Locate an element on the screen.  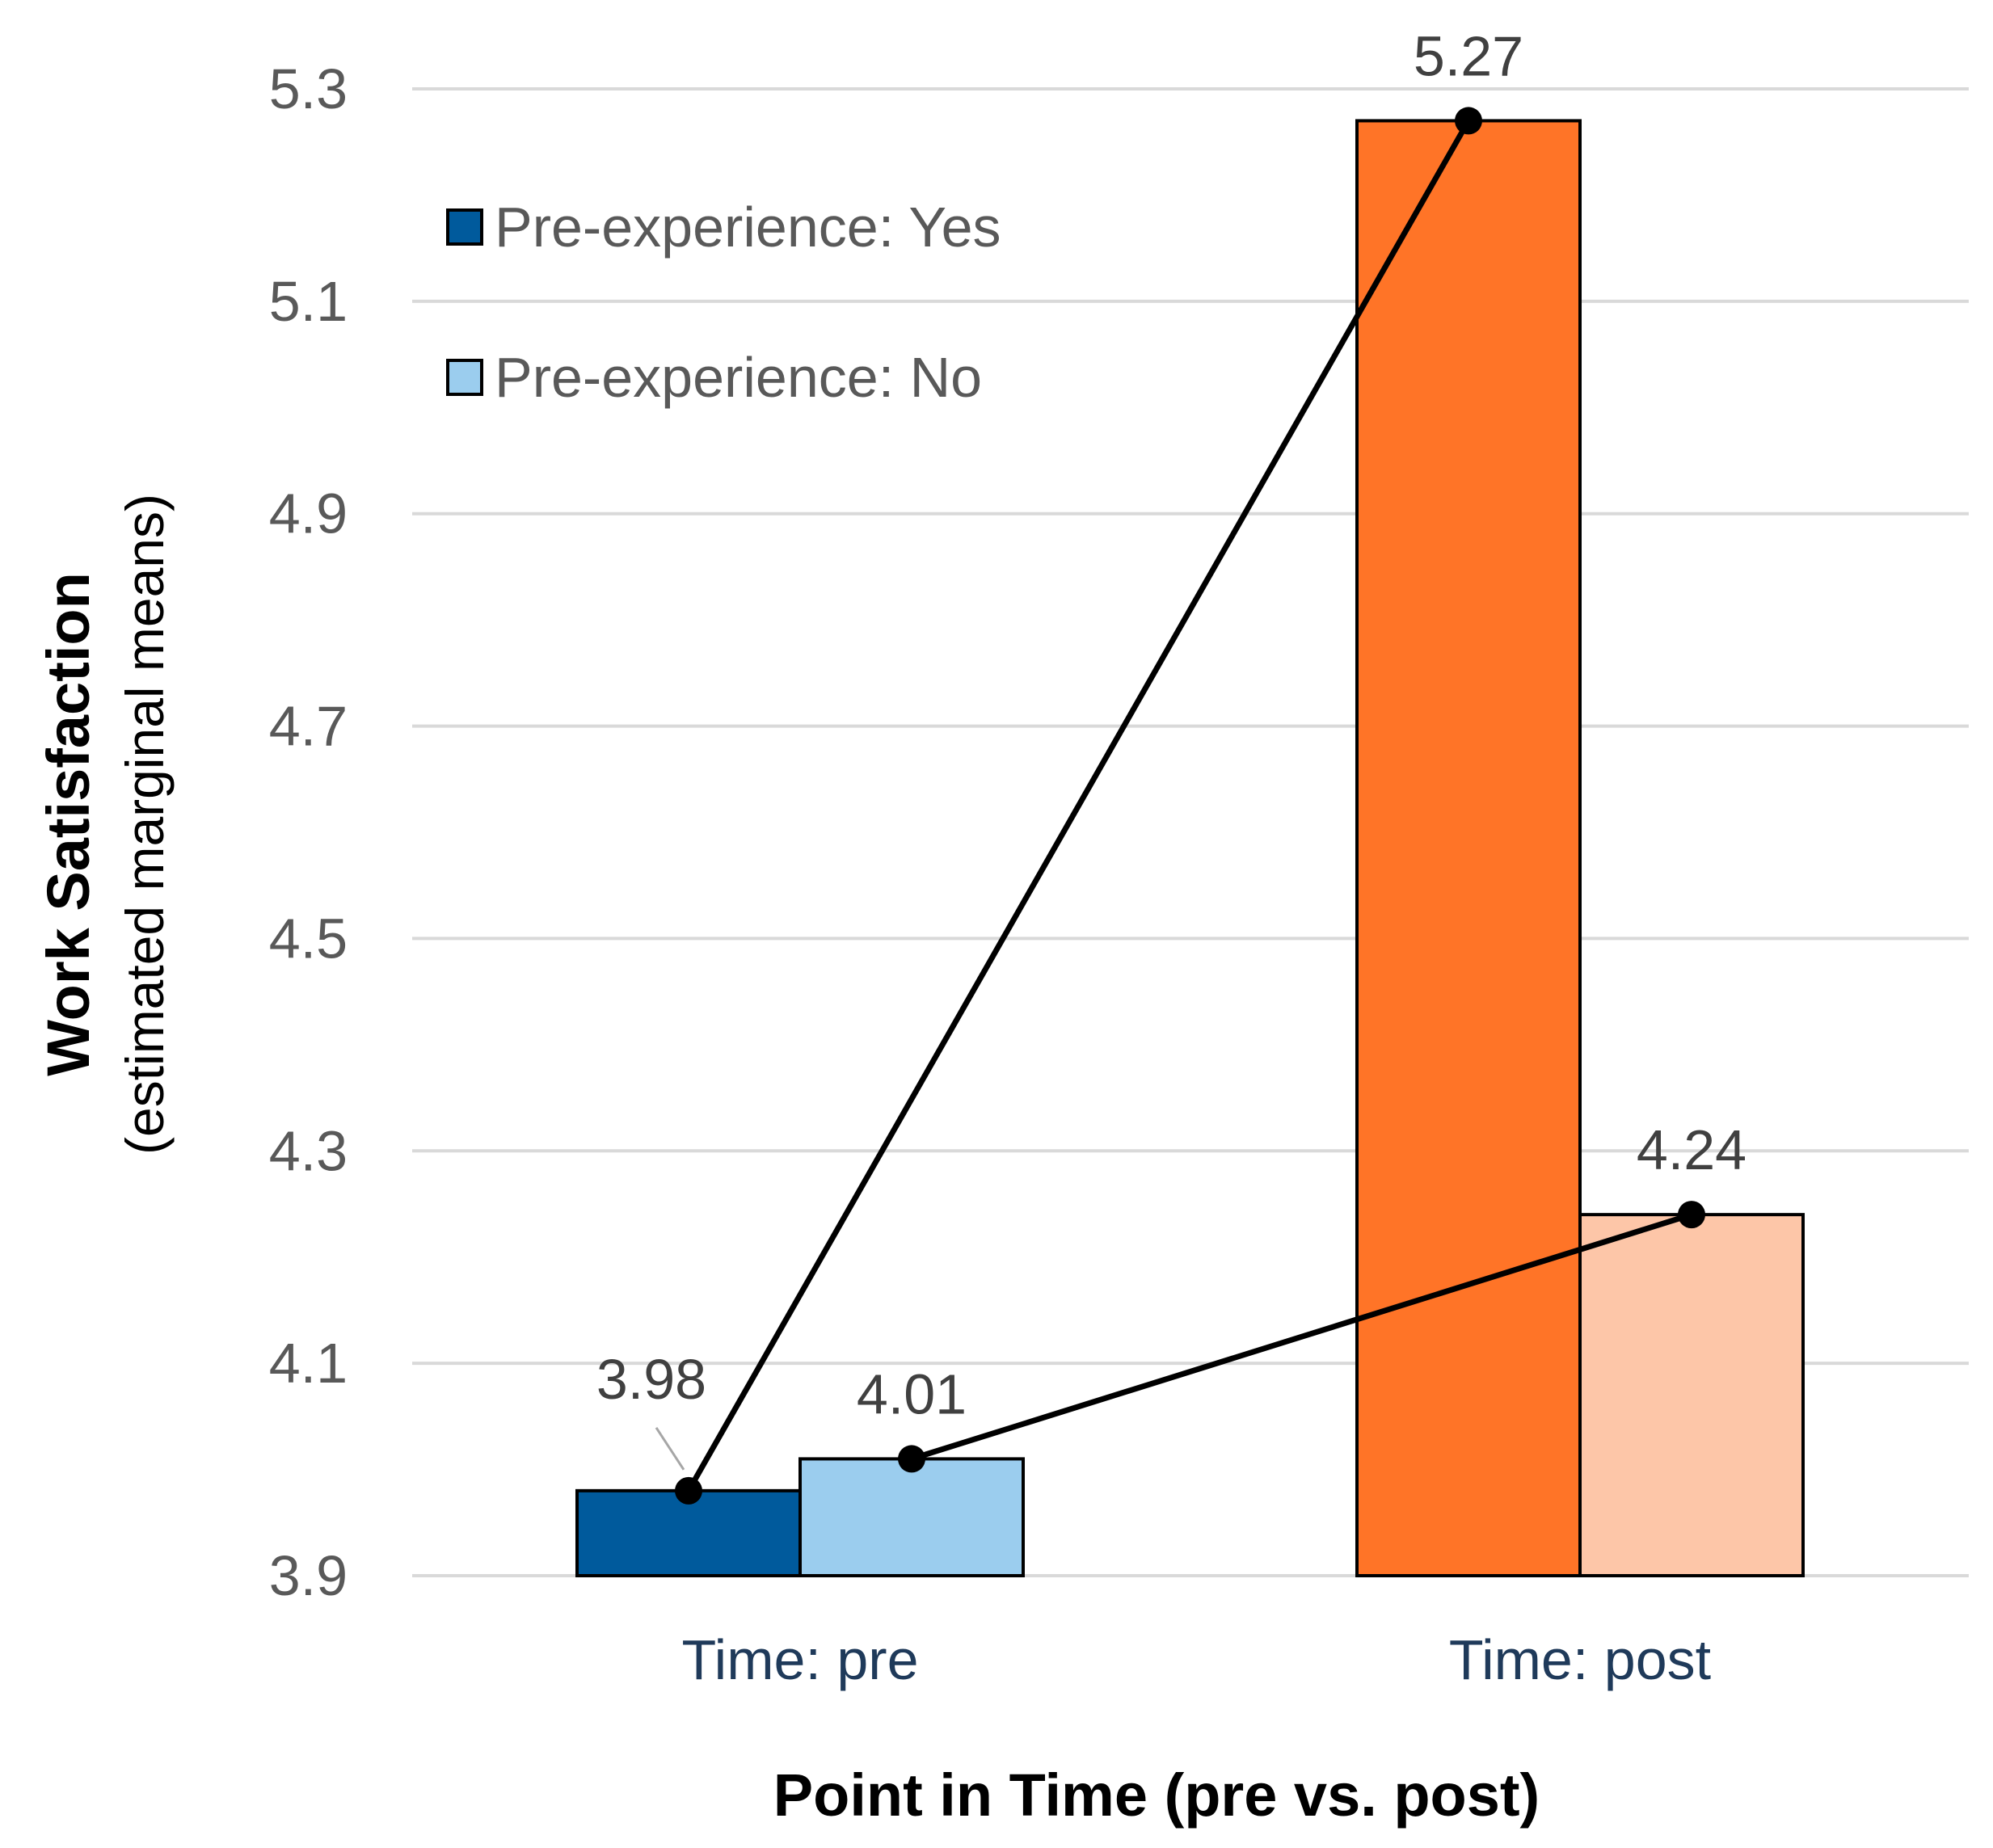
y-axis-title-sub: (estimated marginal means) is located at coordinates (145, 824).